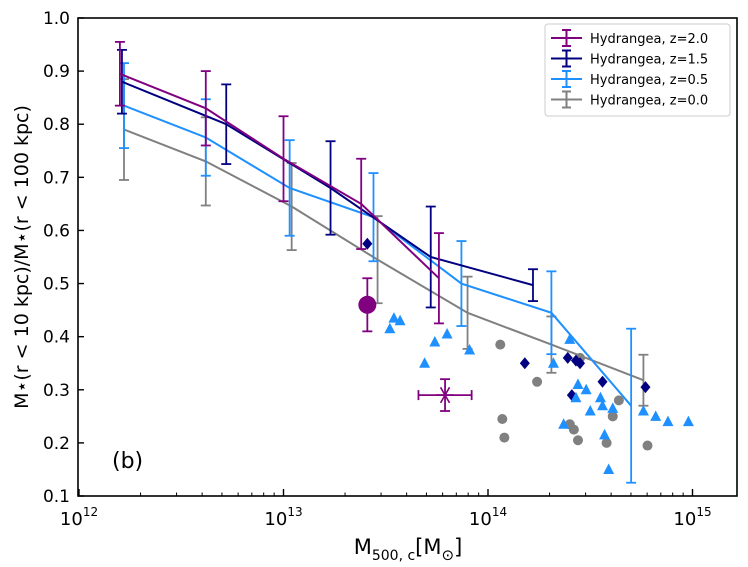  What do you see at coordinates (56, 285) in the screenshot?
I see `y-tick-label: 0.5` at bounding box center [56, 285].